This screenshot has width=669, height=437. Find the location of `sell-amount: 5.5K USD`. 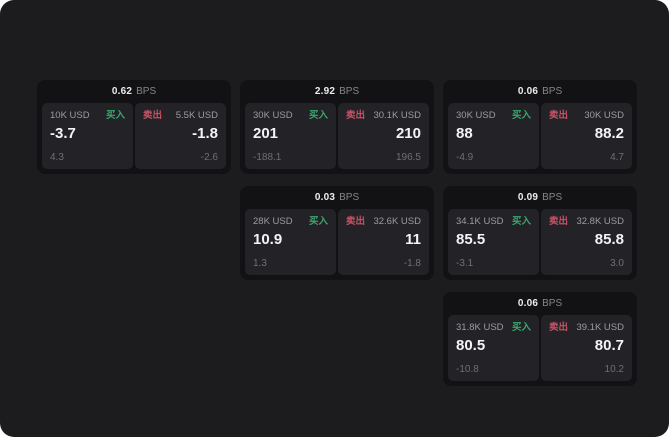

sell-amount: 5.5K USD is located at coordinates (196, 115).